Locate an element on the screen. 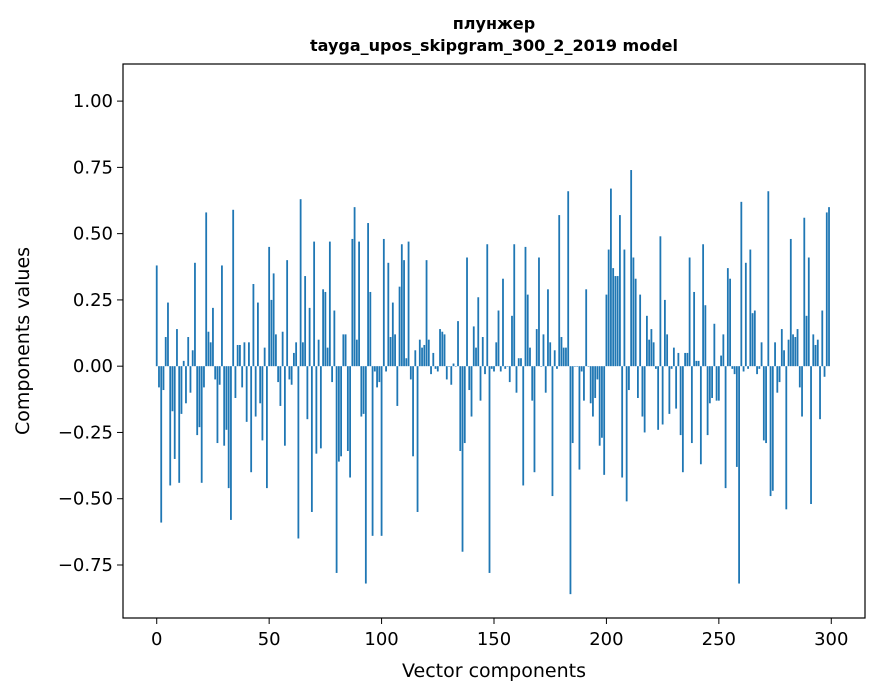 This screenshot has height=696, width=880. y-tick-label: −0.75 is located at coordinates (85, 565).